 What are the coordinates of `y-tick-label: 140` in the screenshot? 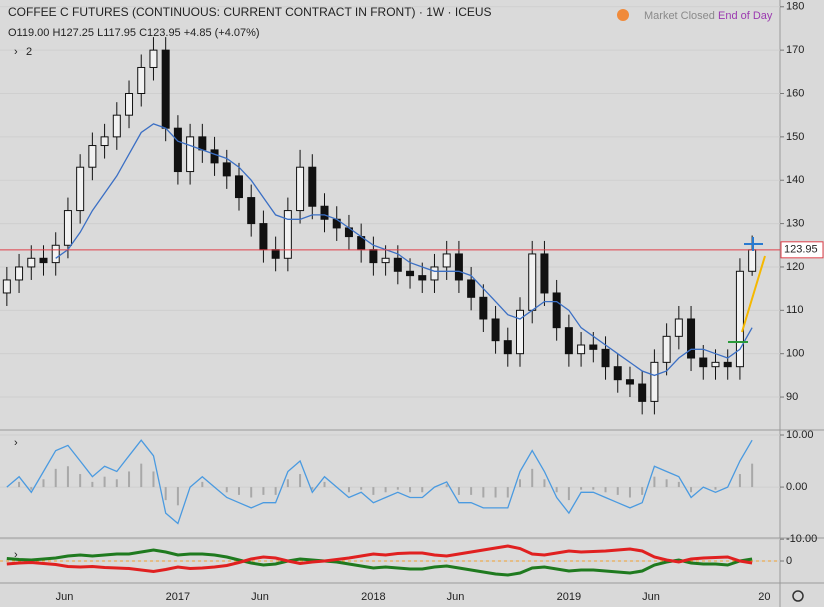 It's located at (795, 180).